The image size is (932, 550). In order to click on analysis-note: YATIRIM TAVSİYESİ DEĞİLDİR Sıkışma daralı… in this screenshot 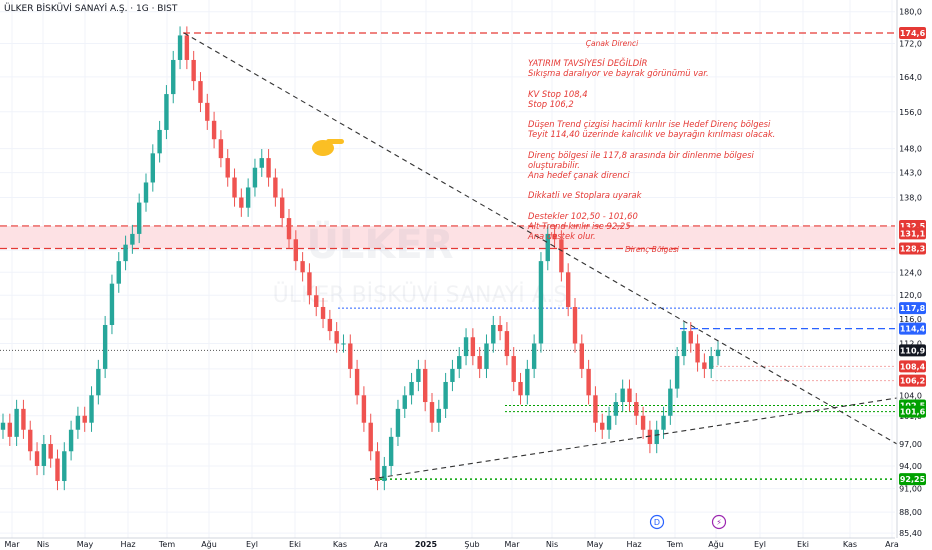, I will do `click(651, 149)`.